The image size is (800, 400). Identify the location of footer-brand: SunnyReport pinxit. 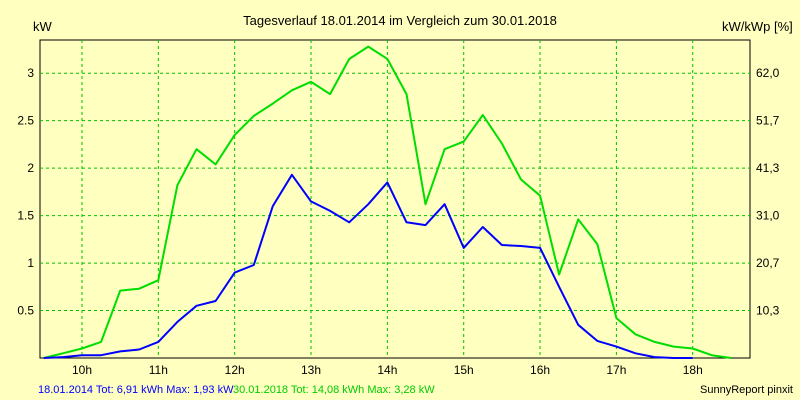
(746, 390).